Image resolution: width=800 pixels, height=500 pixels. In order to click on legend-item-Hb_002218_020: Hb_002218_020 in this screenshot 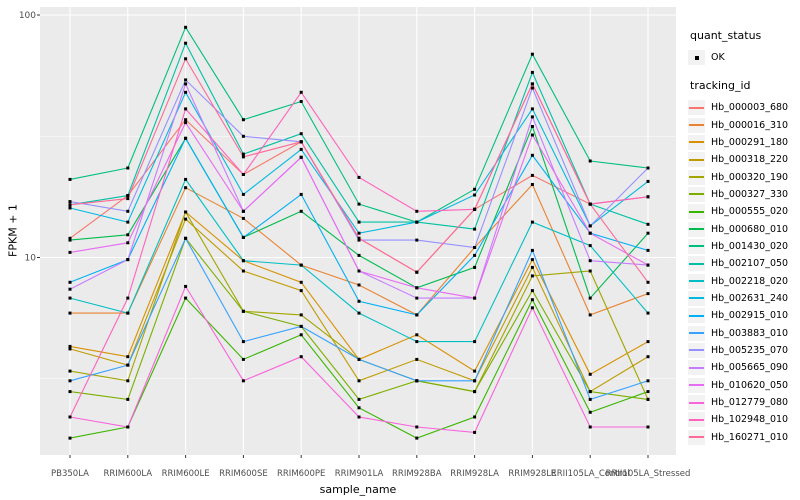, I will do `click(743, 280)`.